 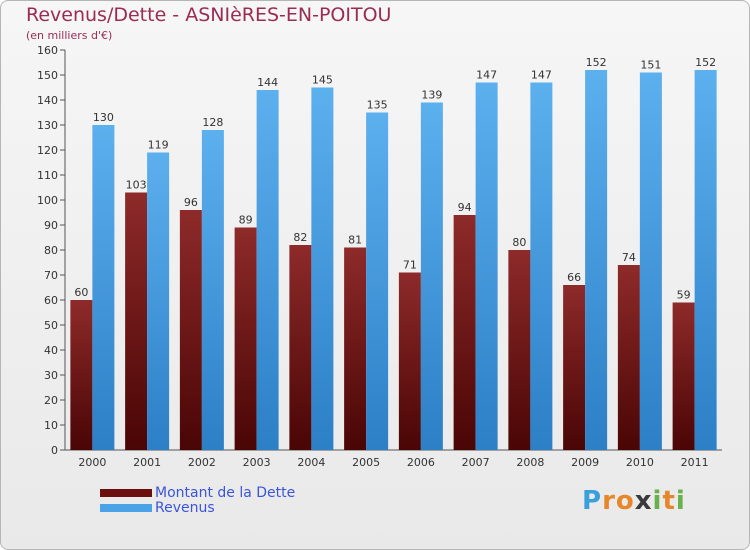 I want to click on data-label-revenus: 151, so click(x=650, y=65).